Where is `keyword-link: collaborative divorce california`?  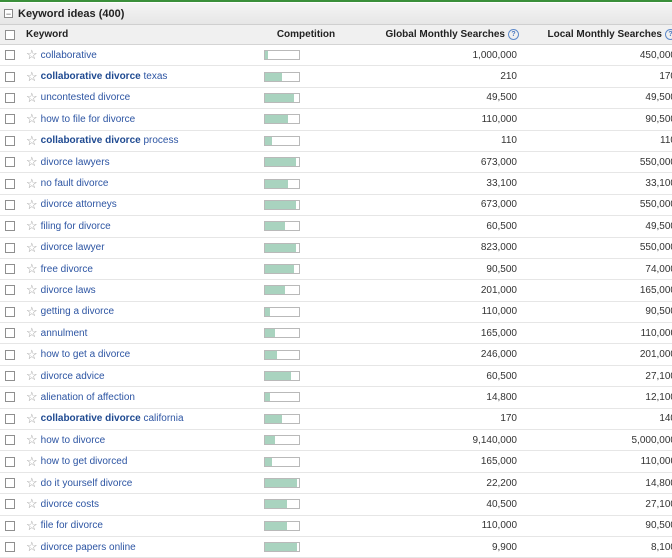
keyword-link: collaborative divorce california is located at coordinates (112, 418).